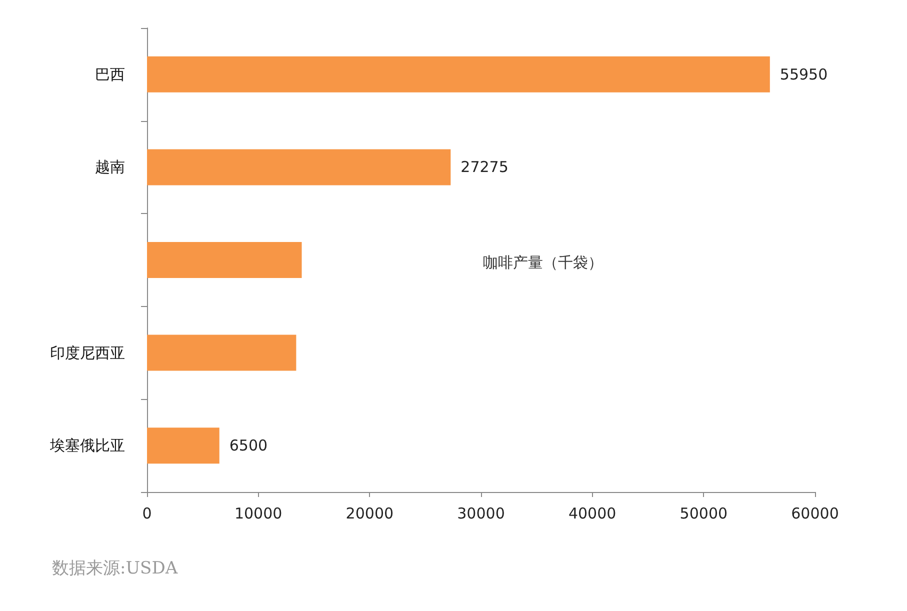  Describe the element at coordinates (592, 513) in the screenshot. I see `x-tick-label: 40000` at that location.